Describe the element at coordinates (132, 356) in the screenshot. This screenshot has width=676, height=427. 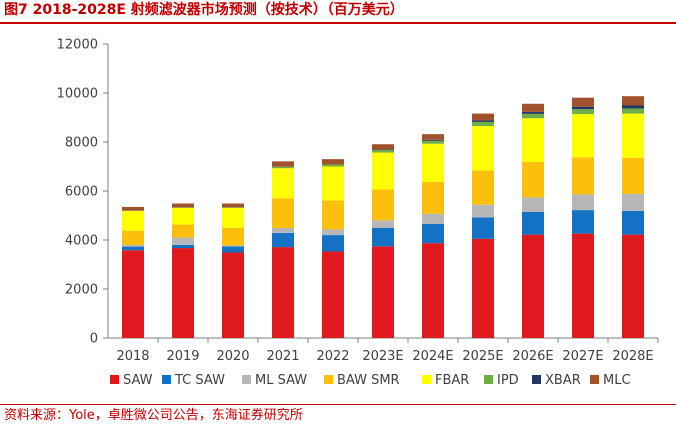
I see `x-tick-label: 2018` at that location.